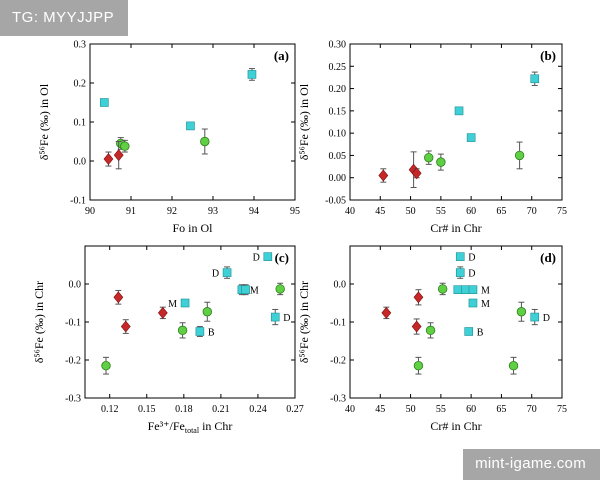  I want to click on y-tick-label: 0.25, so click(338, 67).